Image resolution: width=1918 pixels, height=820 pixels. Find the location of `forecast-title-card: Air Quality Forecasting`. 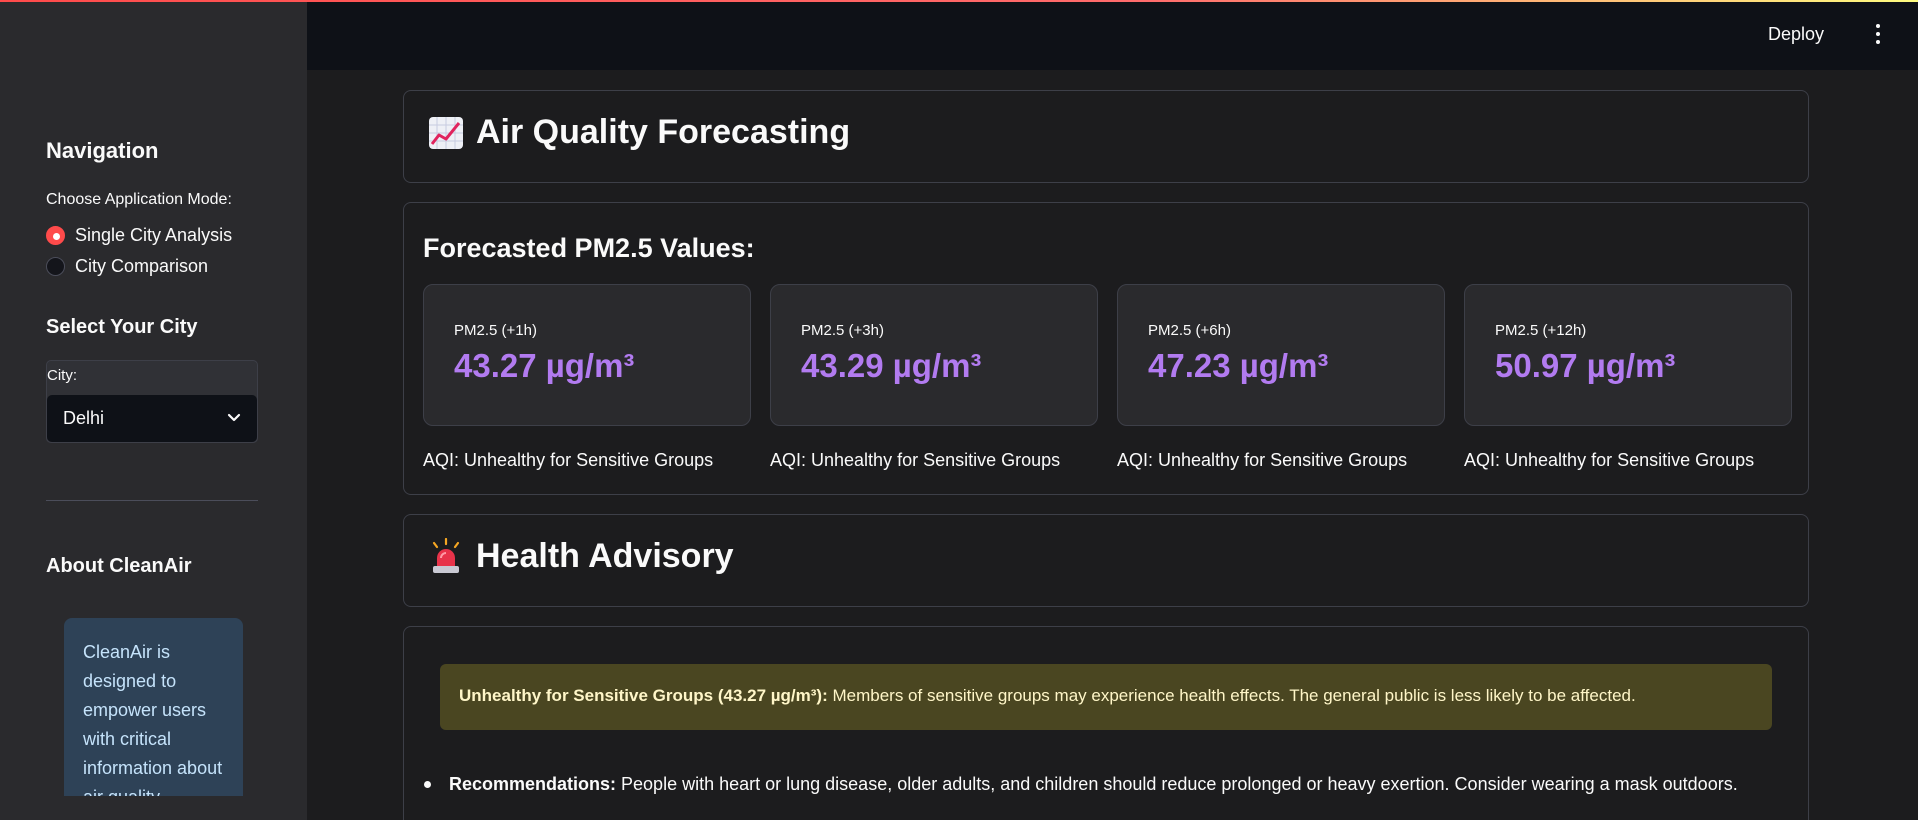

forecast-title-card: Air Quality Forecasting is located at coordinates (1106, 136).